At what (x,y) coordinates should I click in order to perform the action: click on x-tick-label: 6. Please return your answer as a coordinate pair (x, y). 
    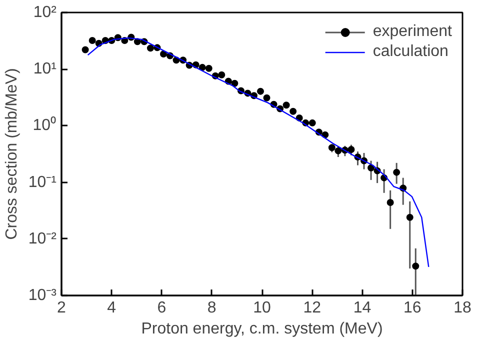
    Looking at the image, I should click on (161, 308).